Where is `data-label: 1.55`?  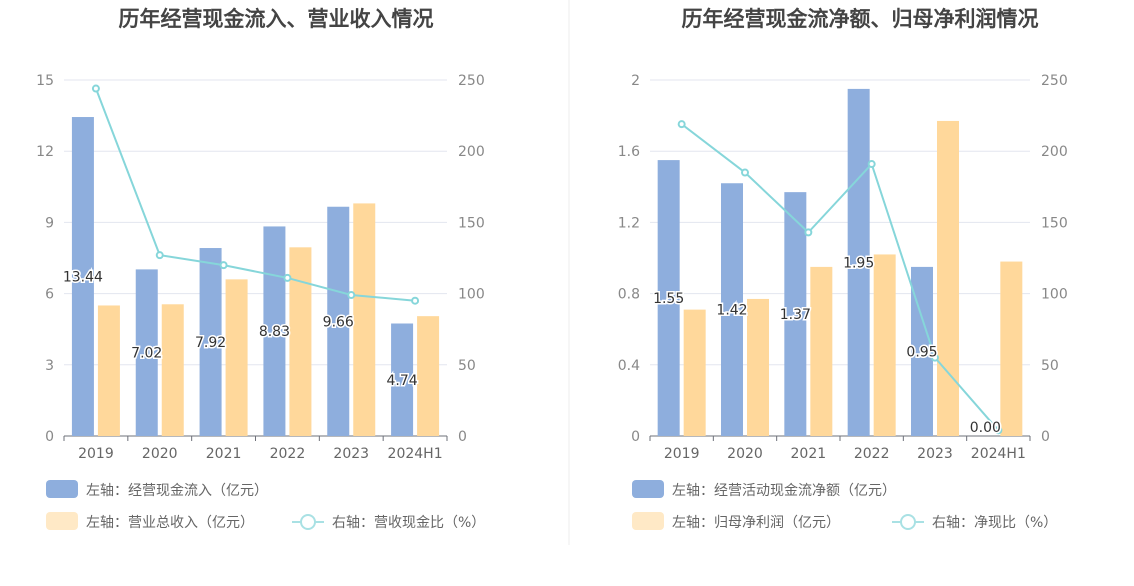
data-label: 1.55 is located at coordinates (668, 299).